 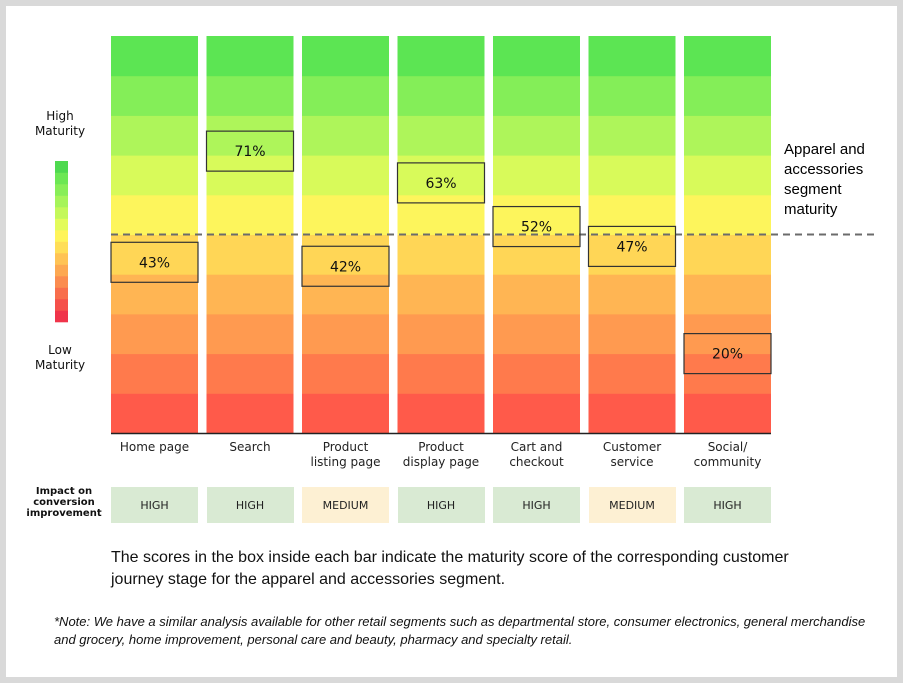 I want to click on score-label: 42%, so click(x=345, y=267).